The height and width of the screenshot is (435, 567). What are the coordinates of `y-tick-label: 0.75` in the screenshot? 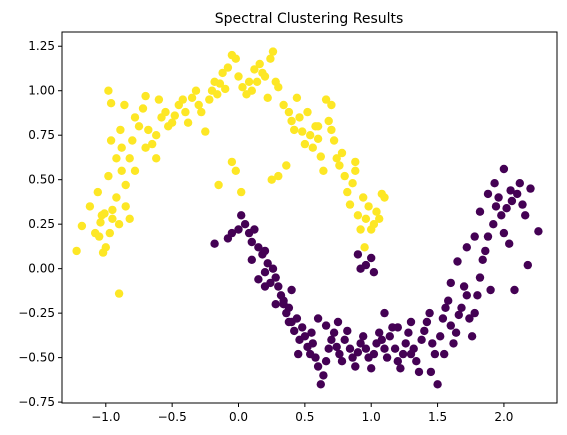 It's located at (41, 135).